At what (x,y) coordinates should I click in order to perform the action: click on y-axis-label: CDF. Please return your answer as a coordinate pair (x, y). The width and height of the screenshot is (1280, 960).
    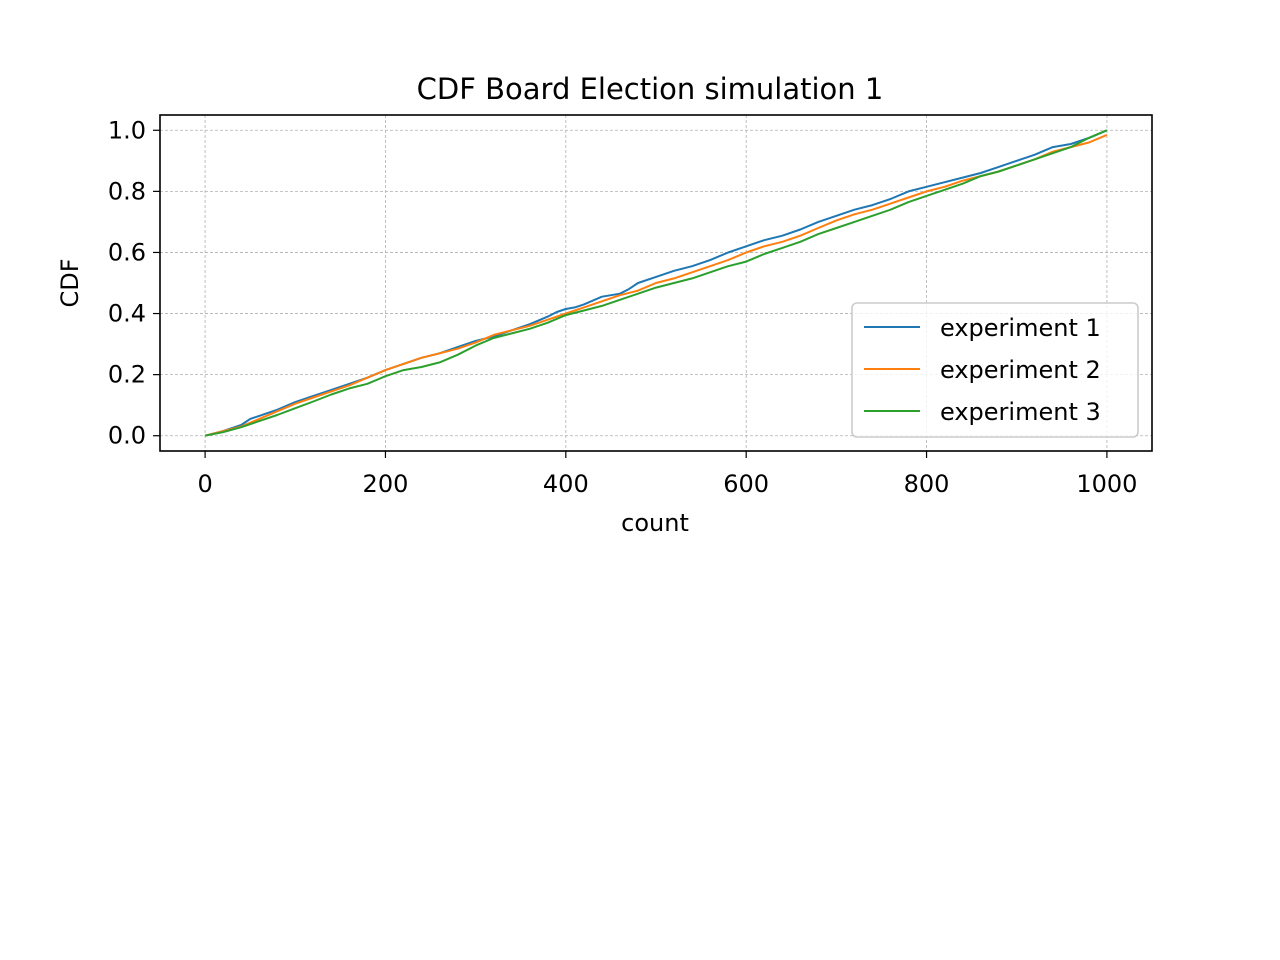
    Looking at the image, I should click on (70, 282).